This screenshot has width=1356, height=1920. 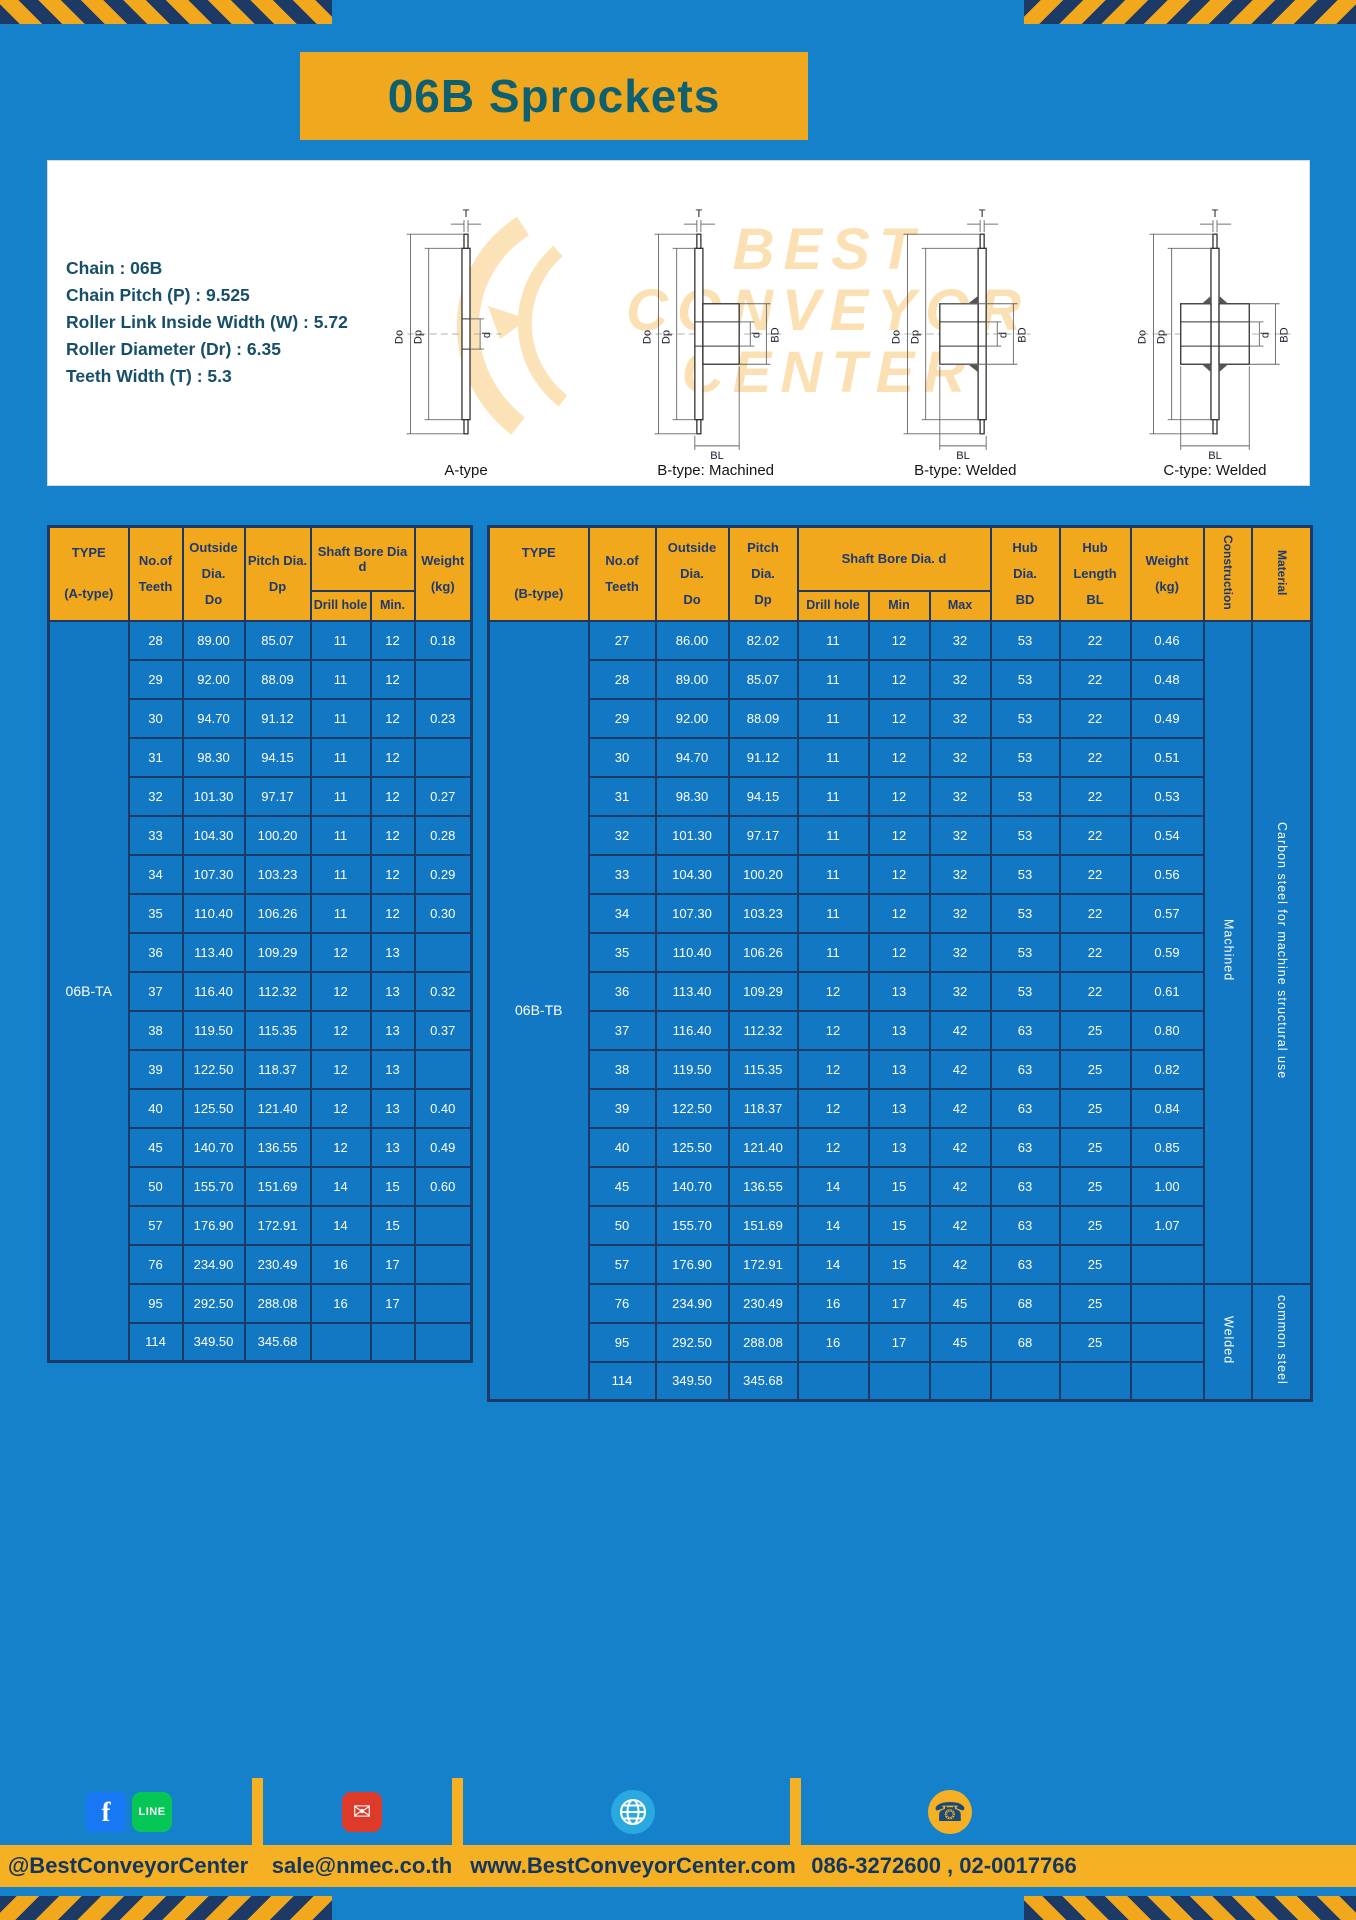 I want to click on page-title: 06B Sprockets, so click(x=554, y=96).